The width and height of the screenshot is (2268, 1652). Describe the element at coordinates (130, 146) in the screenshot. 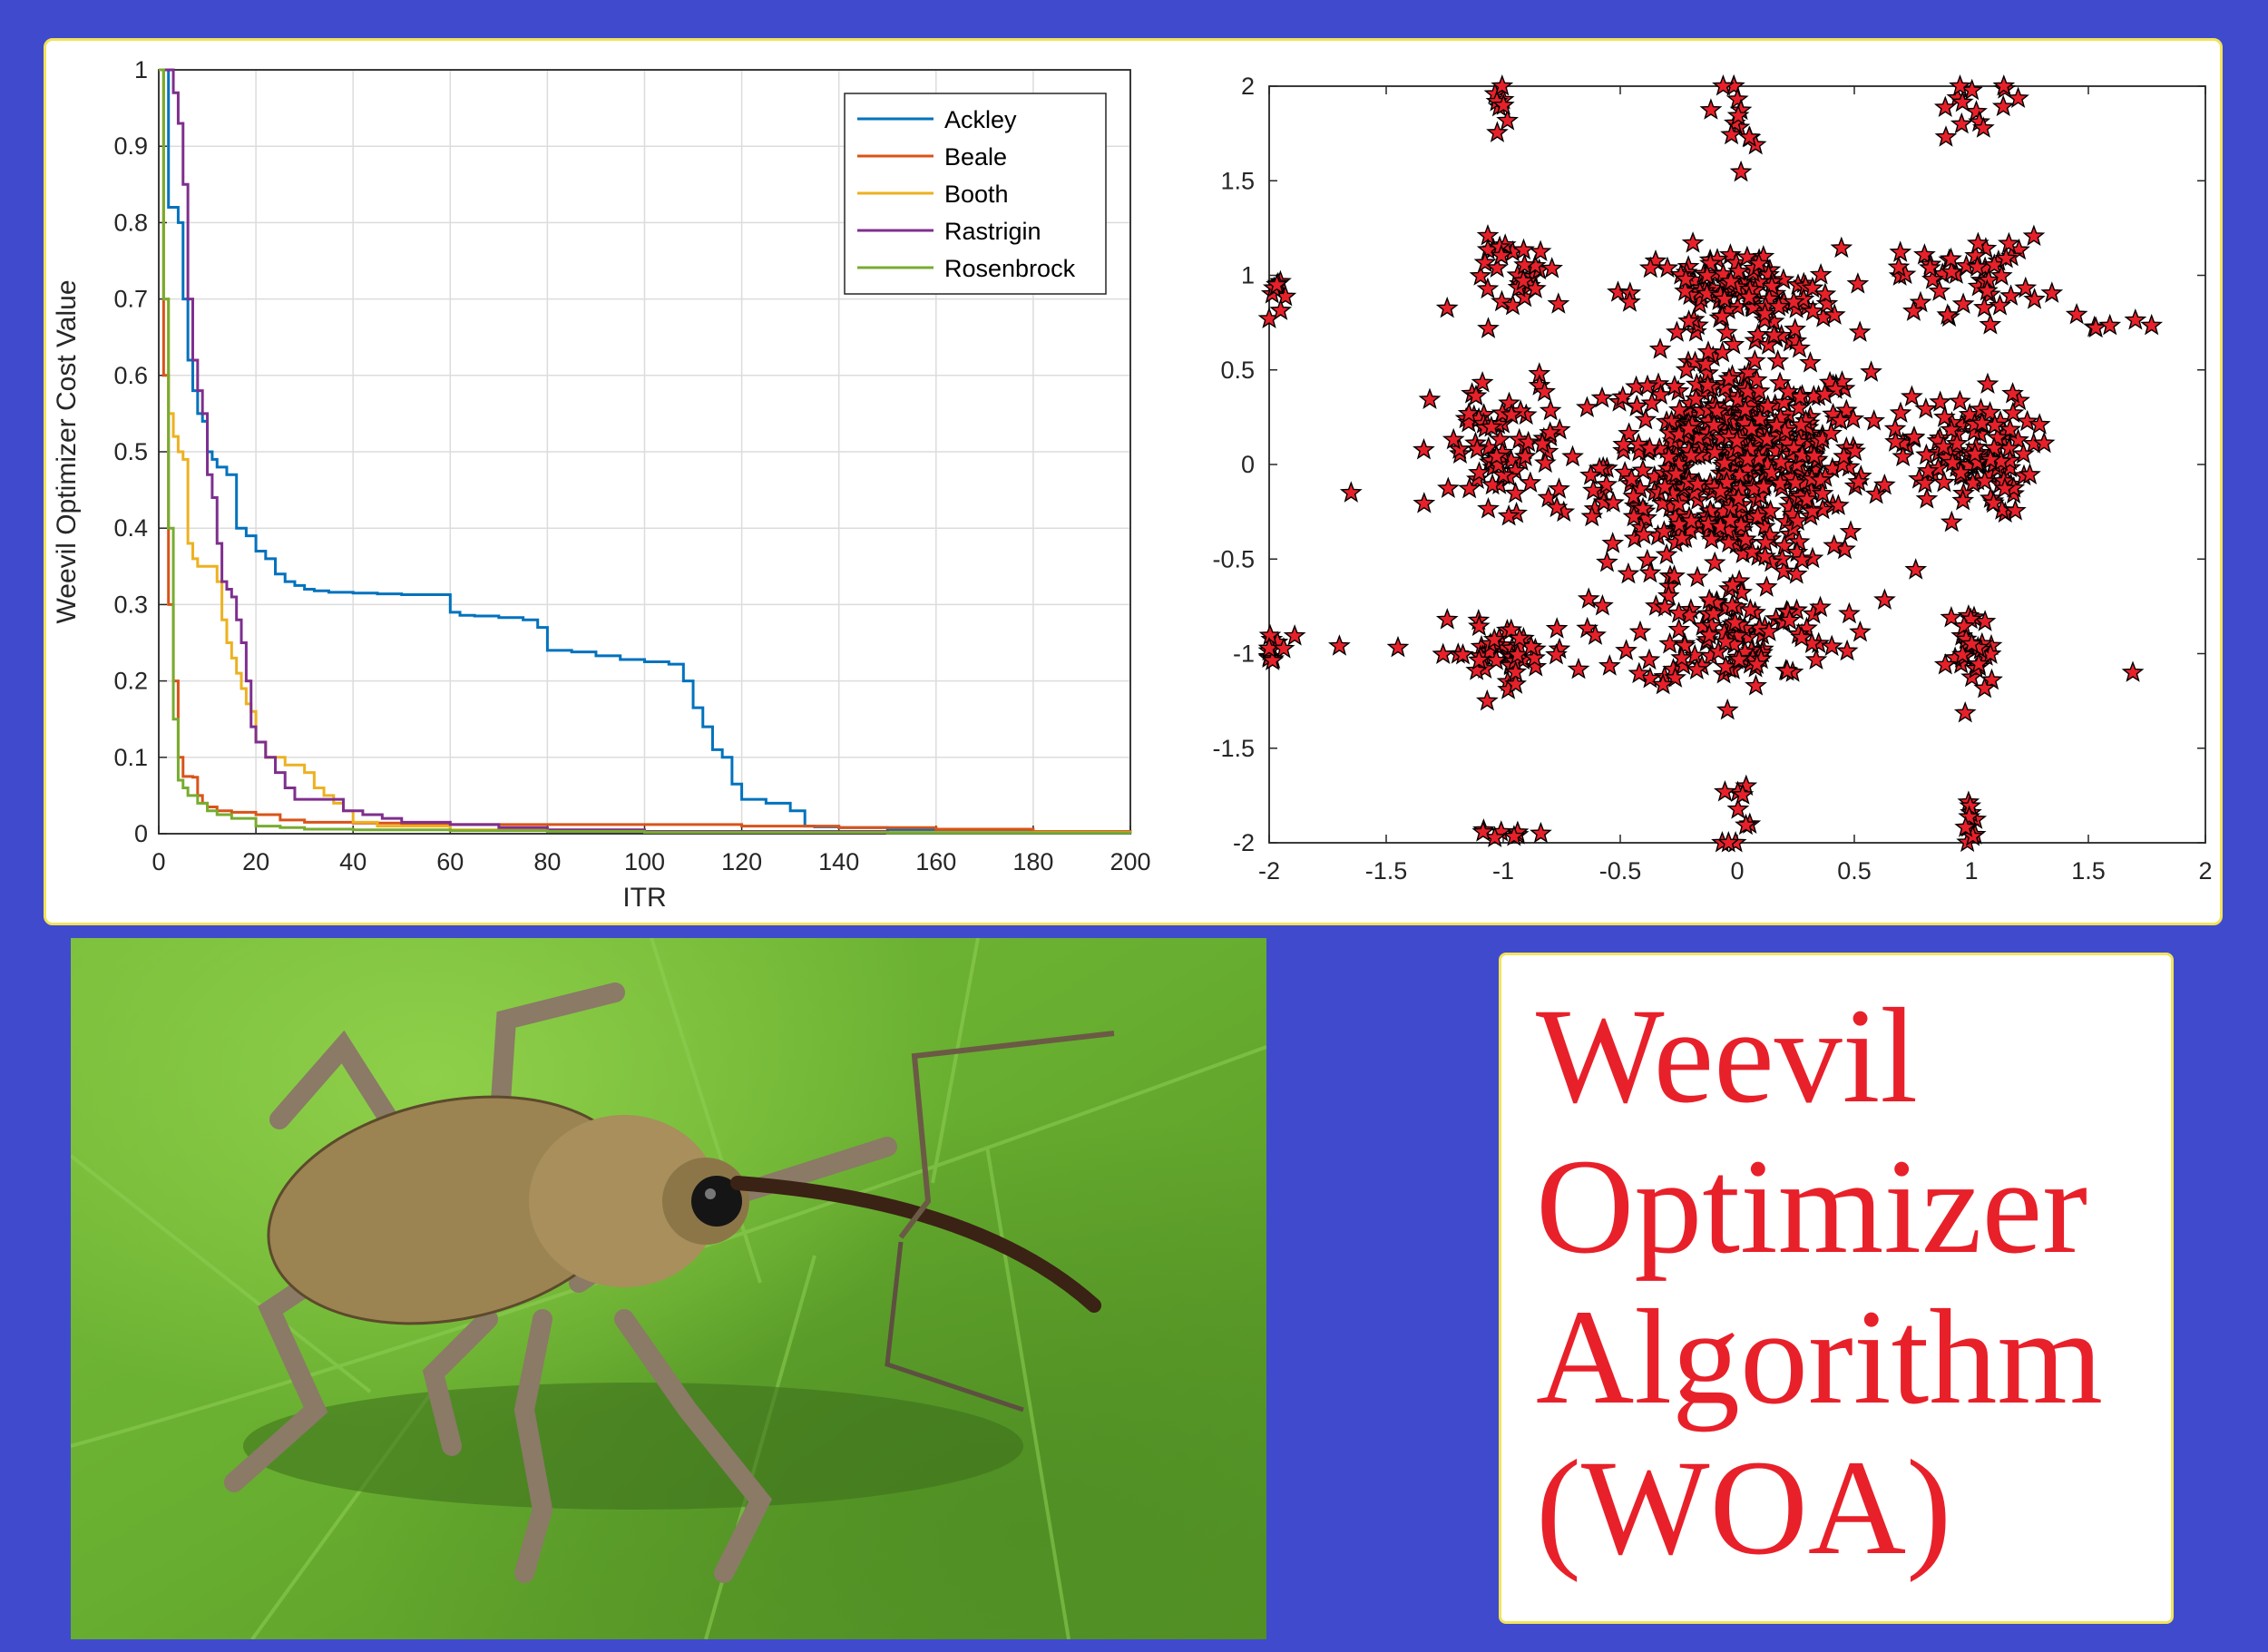

I see `y-tick-label: 0.9` at that location.